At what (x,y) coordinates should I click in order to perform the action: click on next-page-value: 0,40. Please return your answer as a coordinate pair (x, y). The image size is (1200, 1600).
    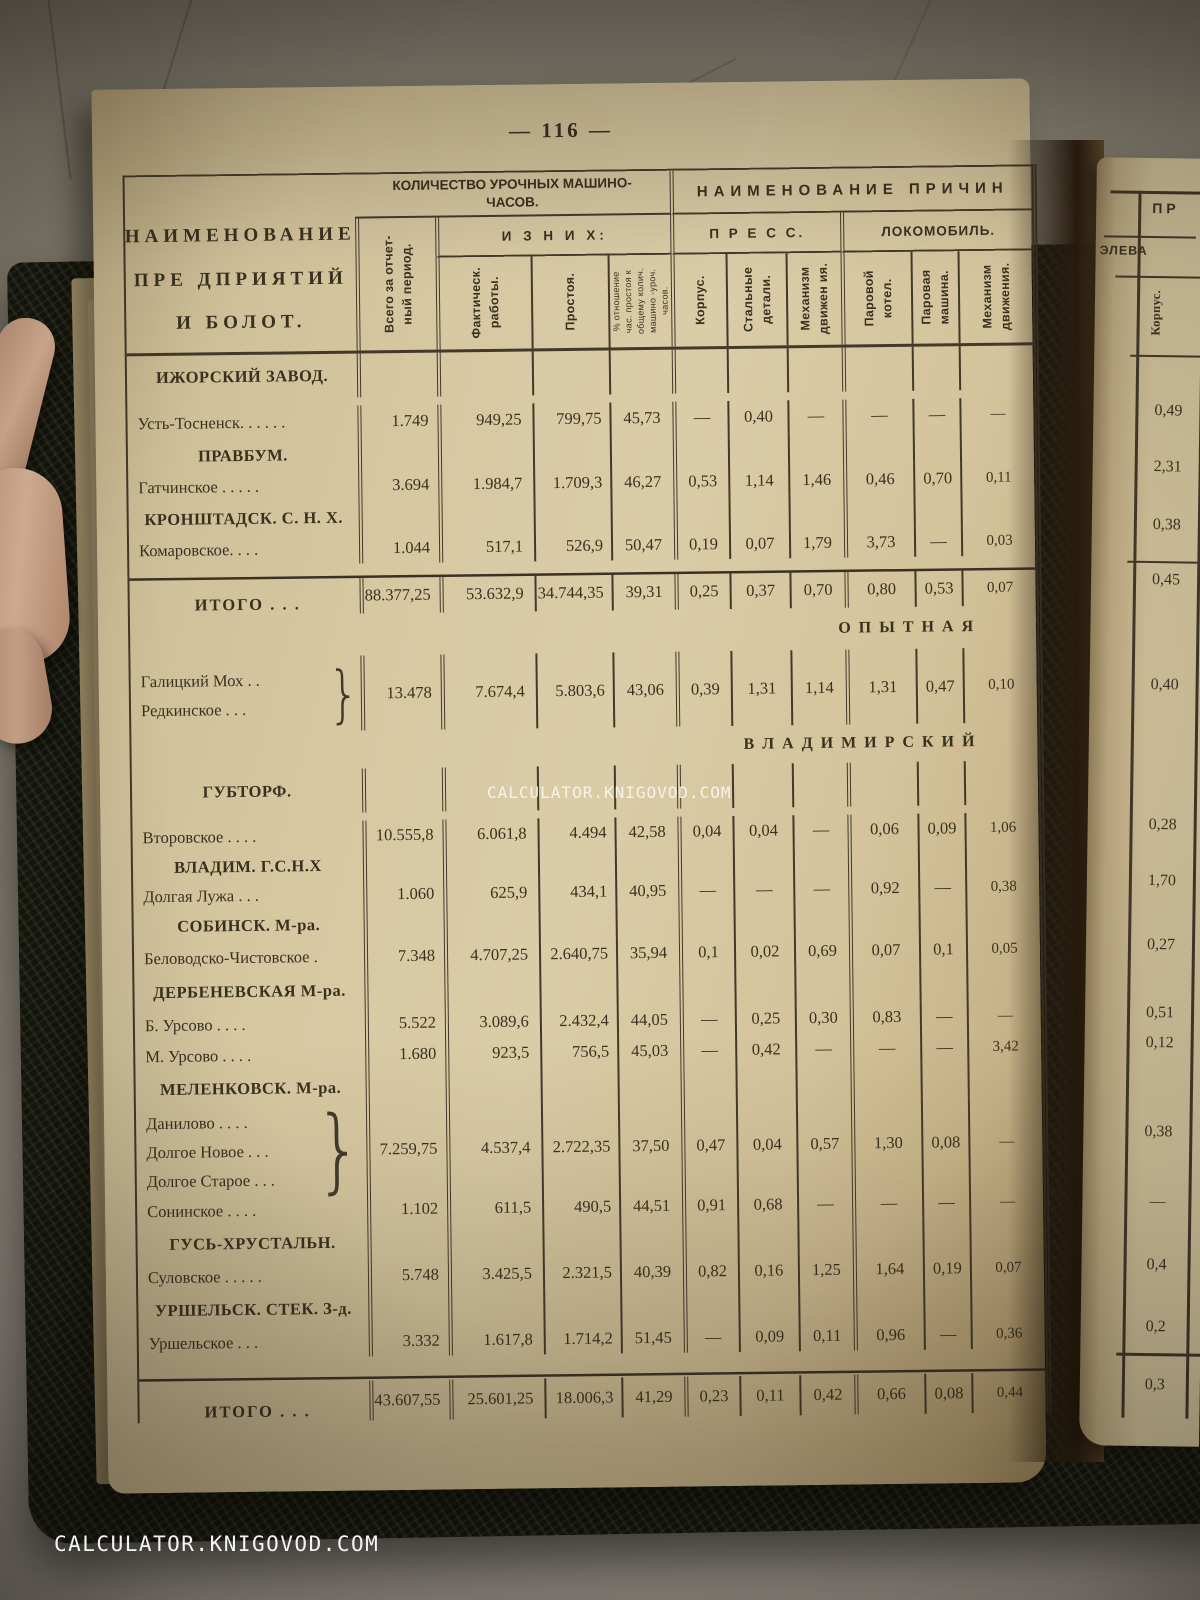
    Looking at the image, I should click on (1164, 685).